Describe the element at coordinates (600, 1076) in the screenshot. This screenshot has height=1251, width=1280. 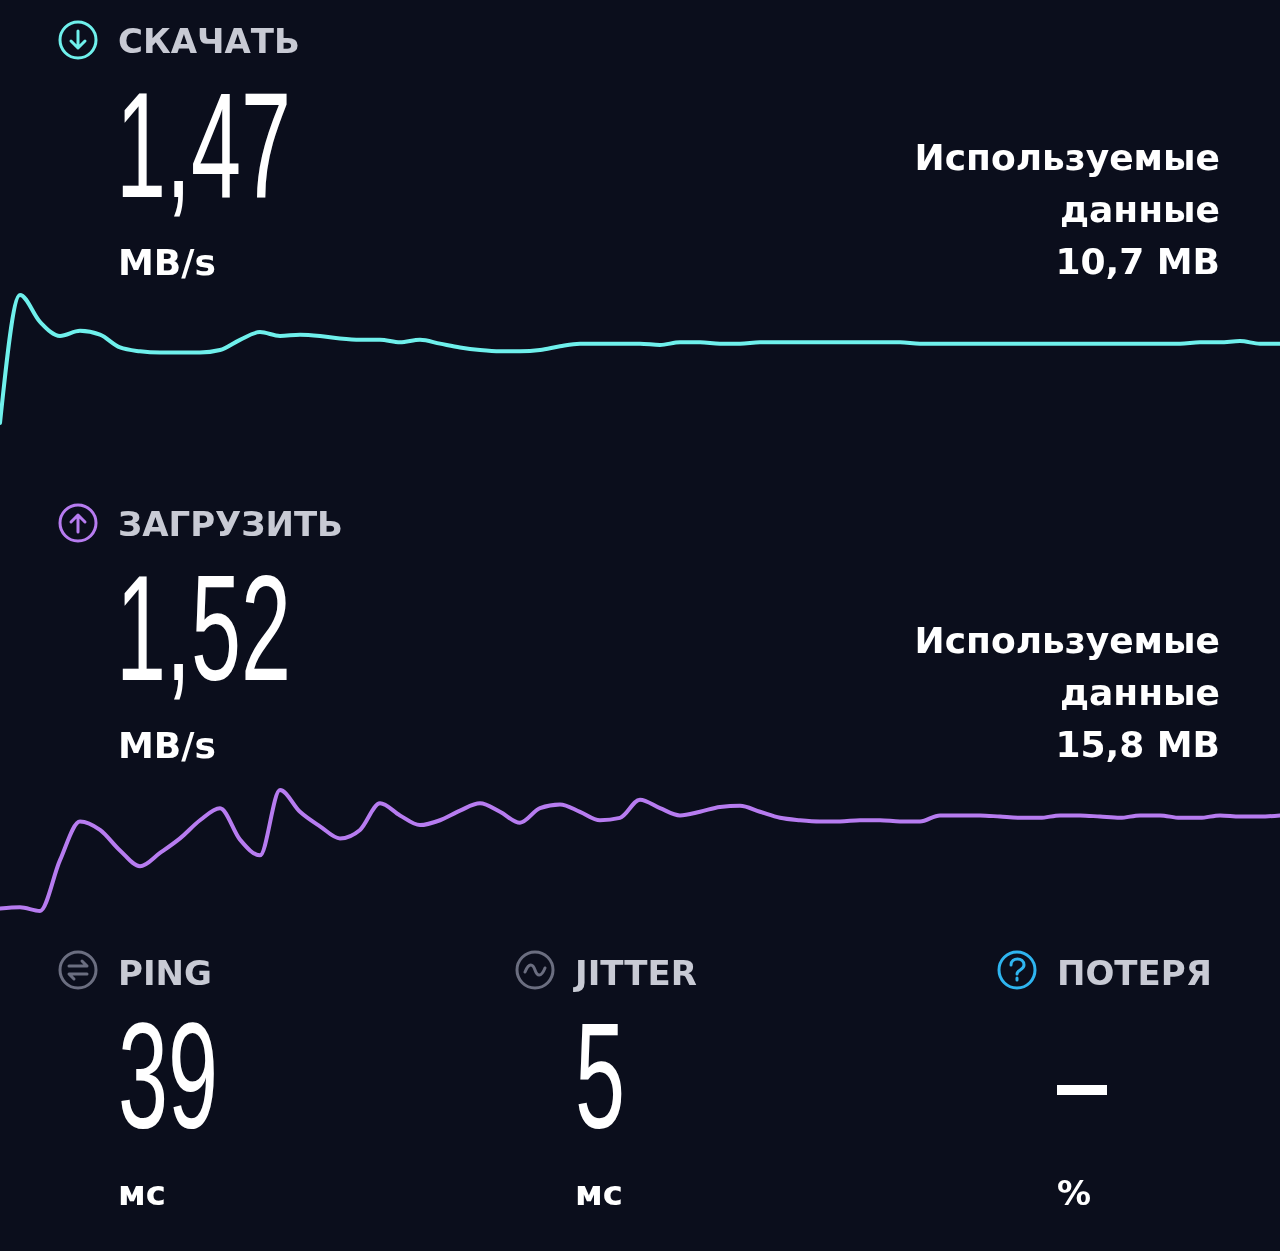
I see `text: 5` at that location.